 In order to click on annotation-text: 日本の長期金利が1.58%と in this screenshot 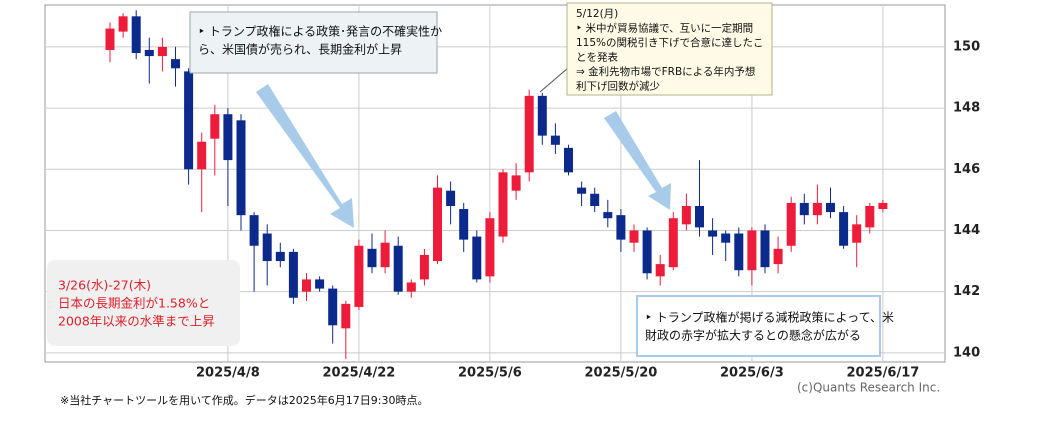, I will do `click(134, 303)`.